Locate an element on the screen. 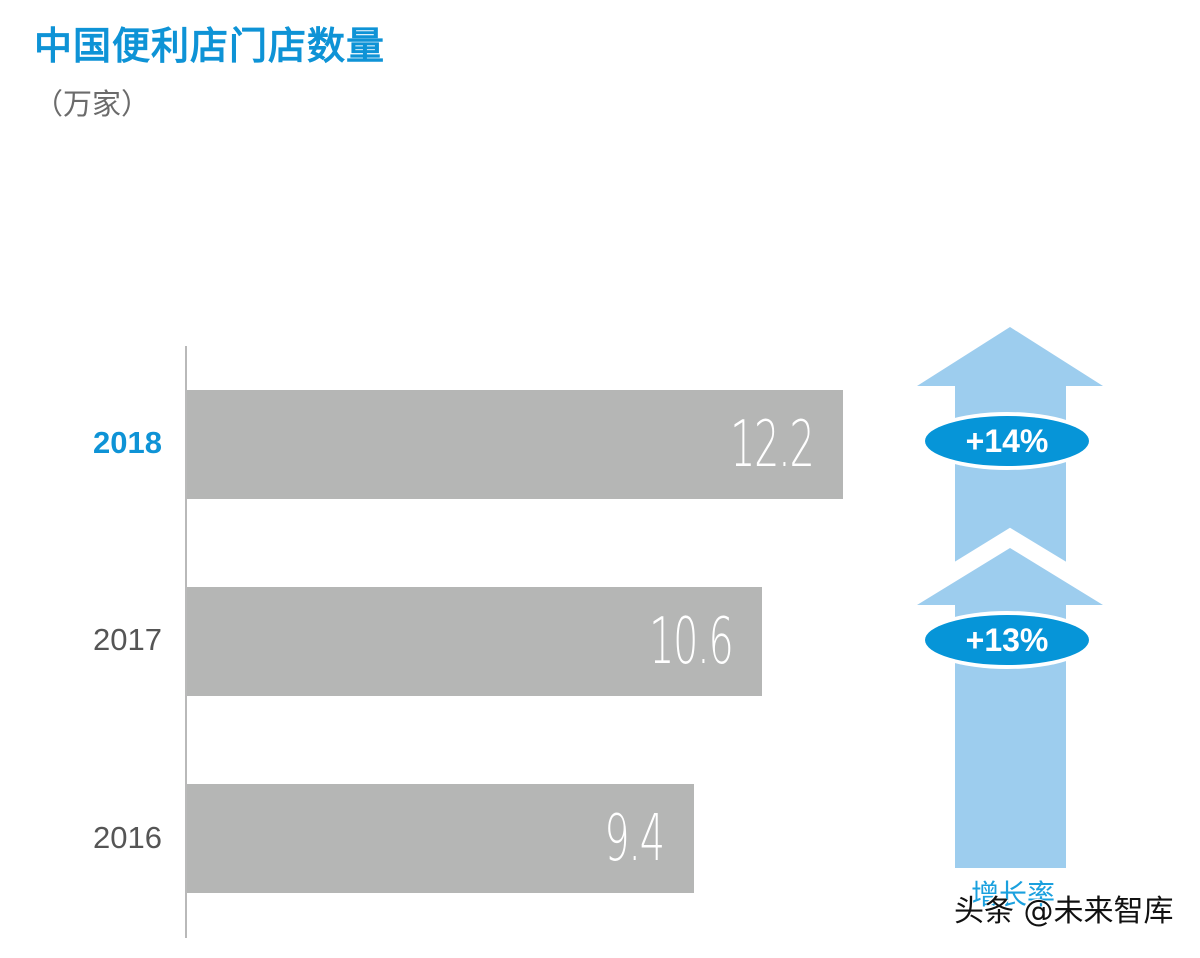  y-axis-line is located at coordinates (186, 642).